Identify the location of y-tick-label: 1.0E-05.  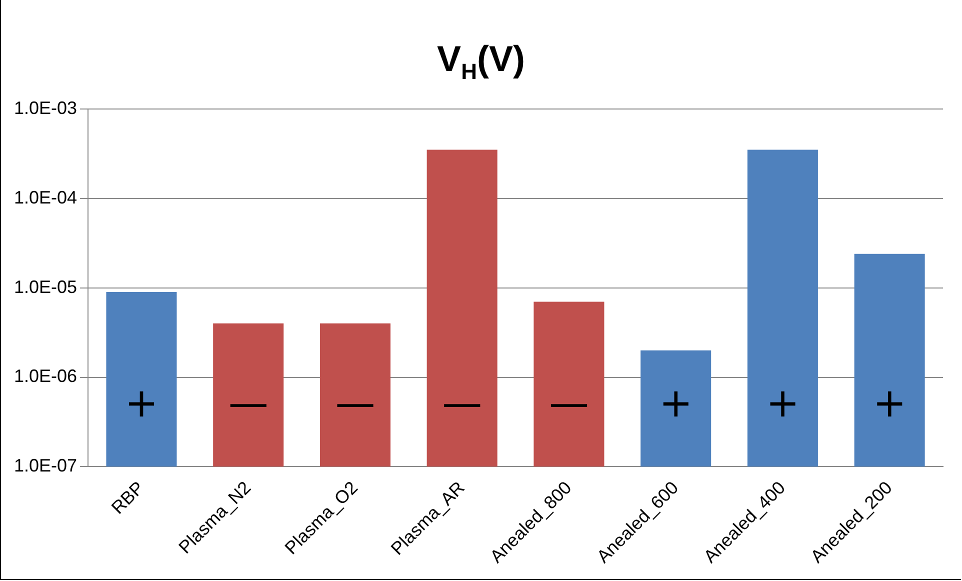
(46, 286).